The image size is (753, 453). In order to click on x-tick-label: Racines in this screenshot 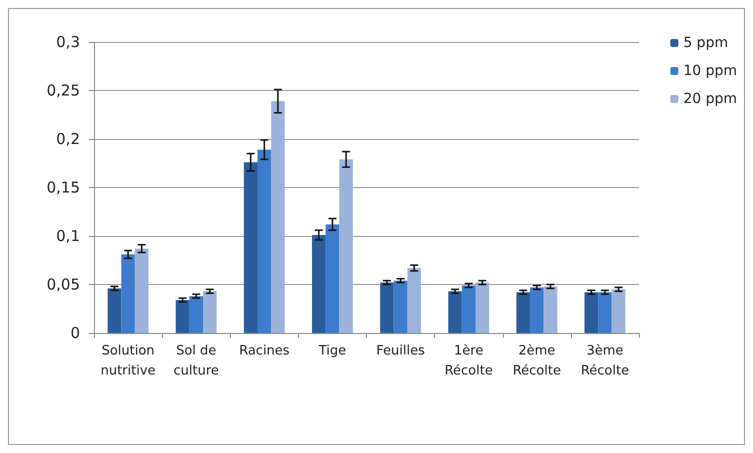, I will do `click(264, 351)`.